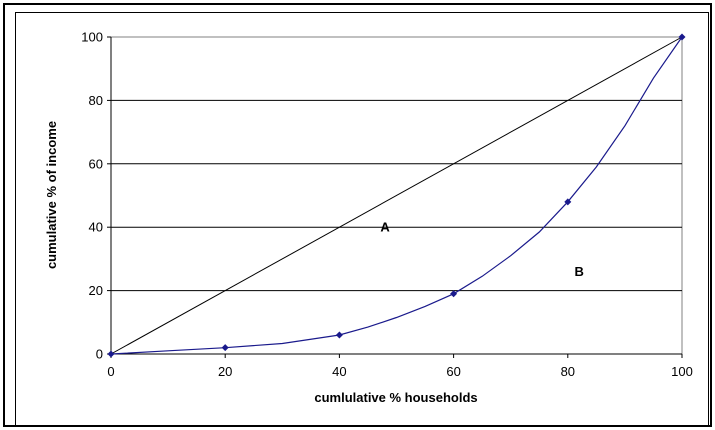  Describe the element at coordinates (51, 195) in the screenshot. I see `y-axis-title: cumulative % of income` at that location.